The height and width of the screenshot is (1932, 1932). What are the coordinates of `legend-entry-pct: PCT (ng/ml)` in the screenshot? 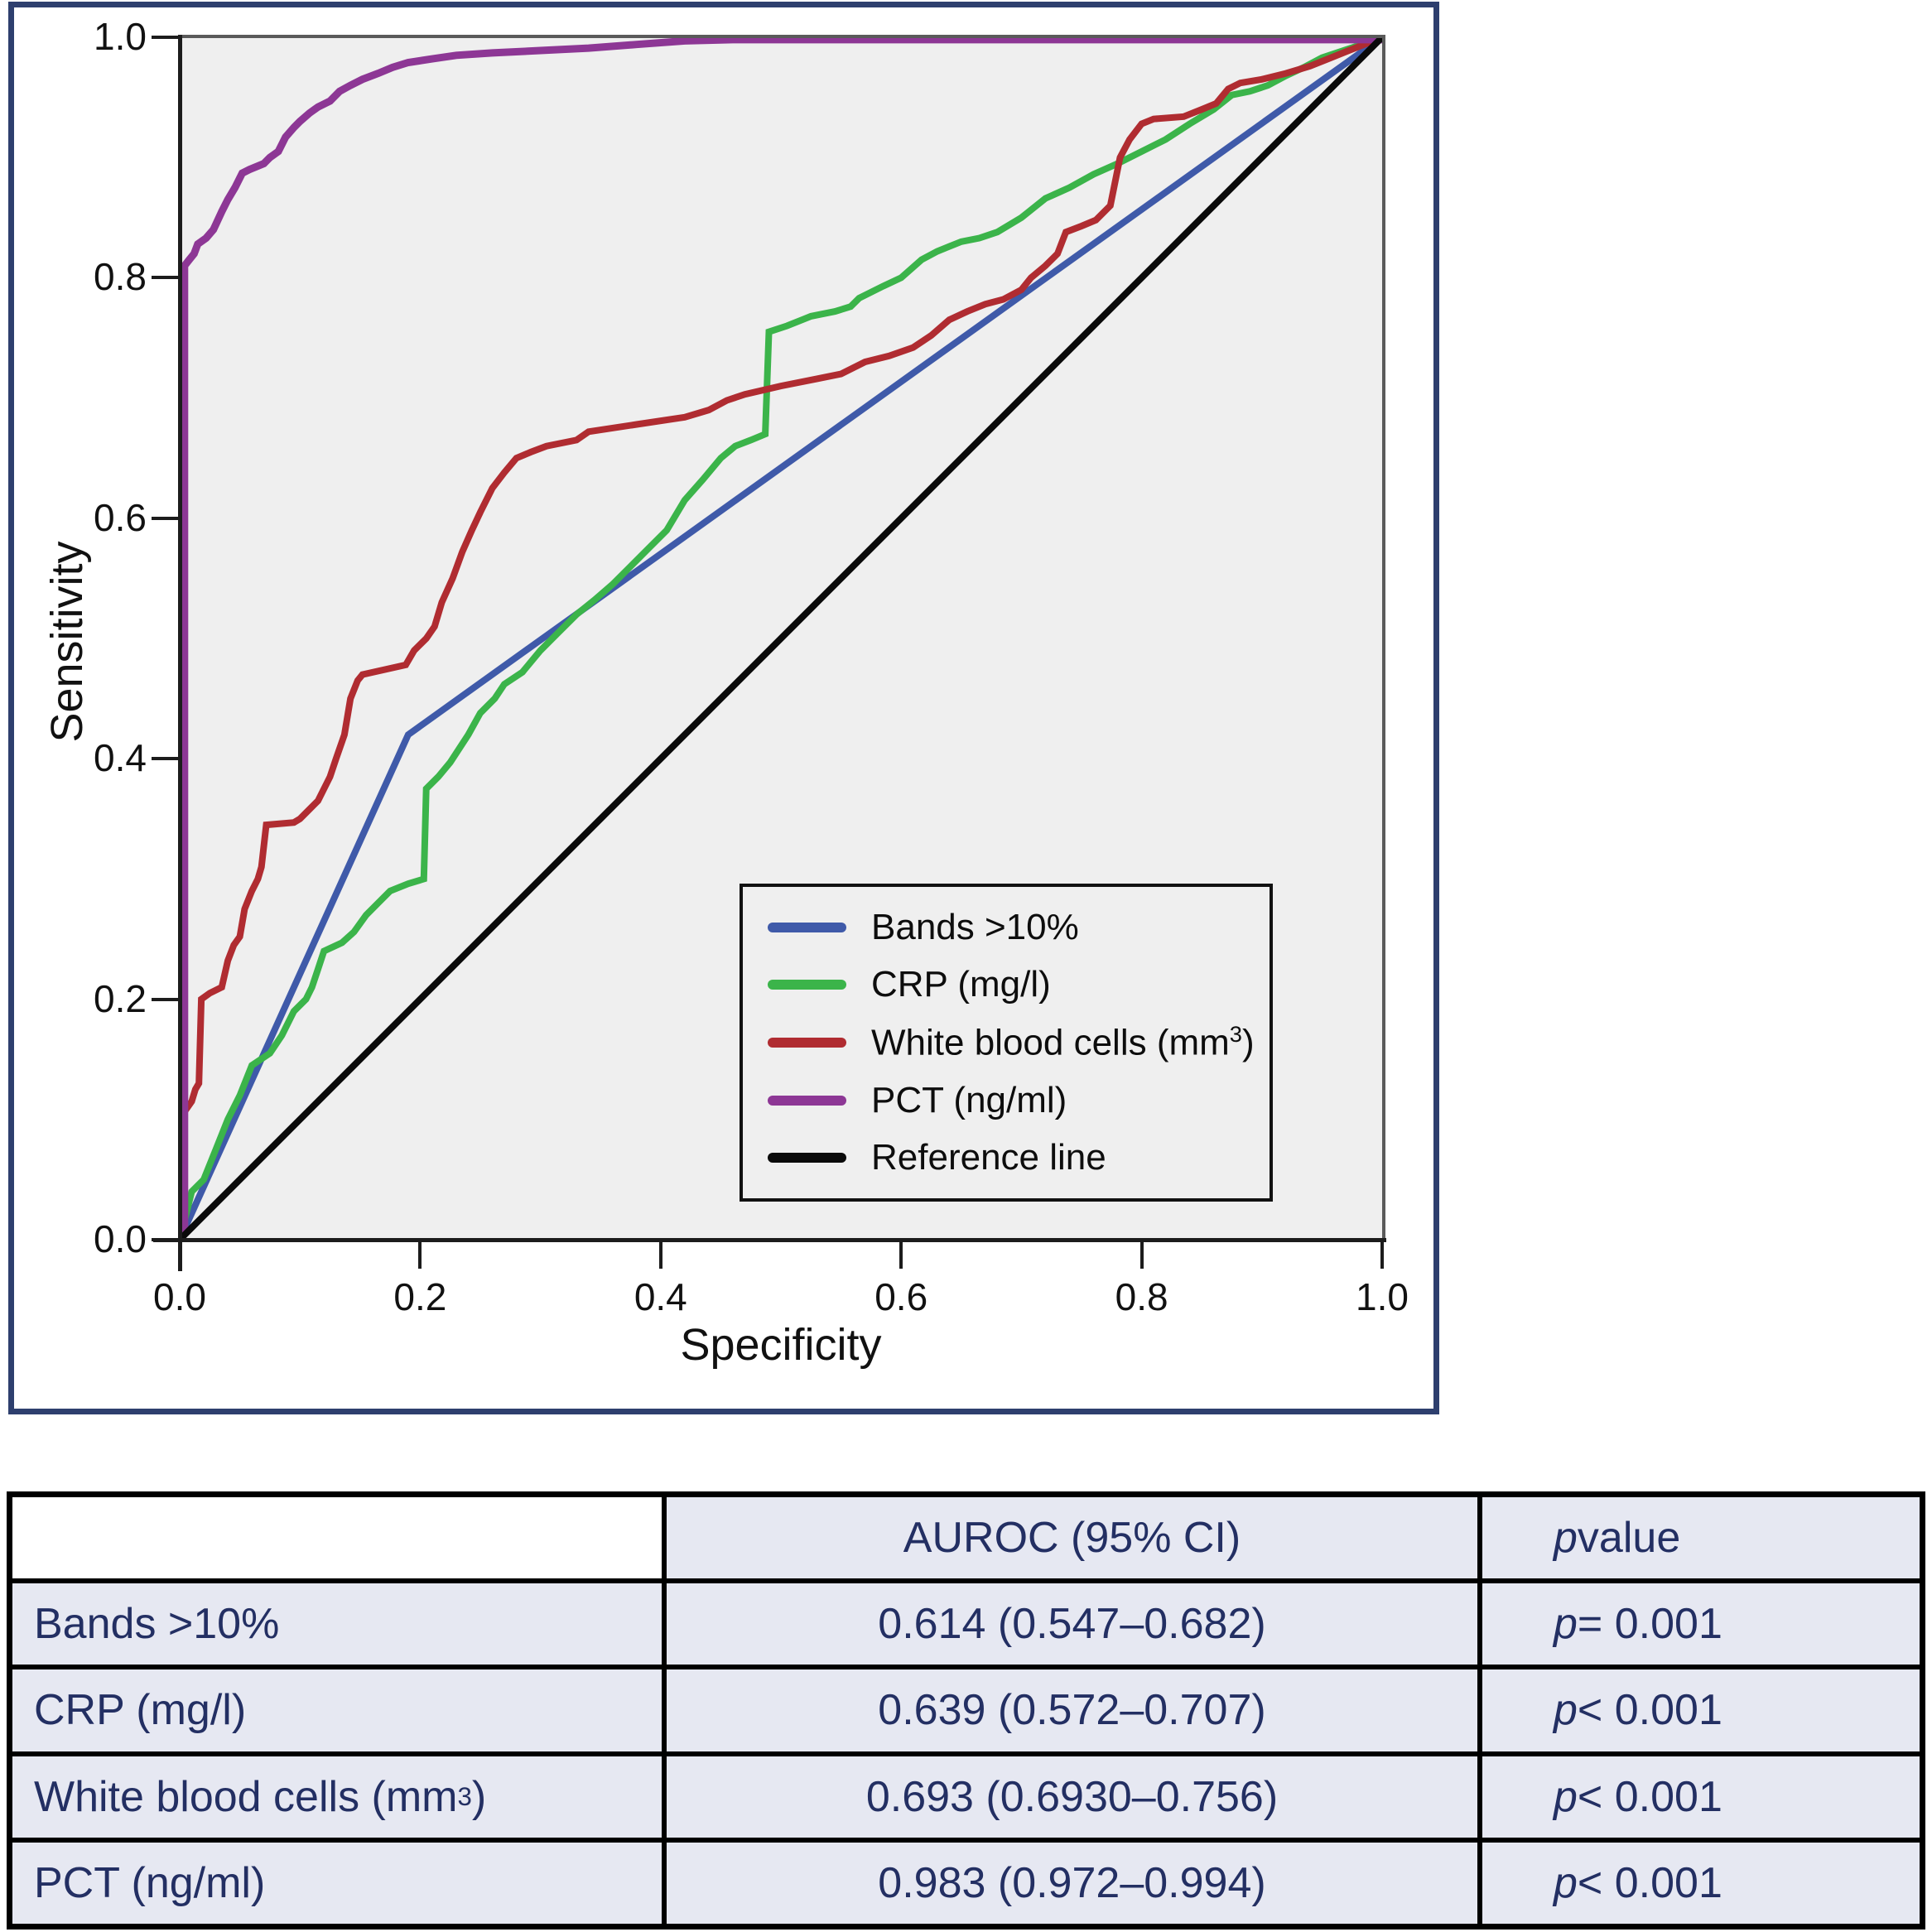 It's located at (1019, 1100).